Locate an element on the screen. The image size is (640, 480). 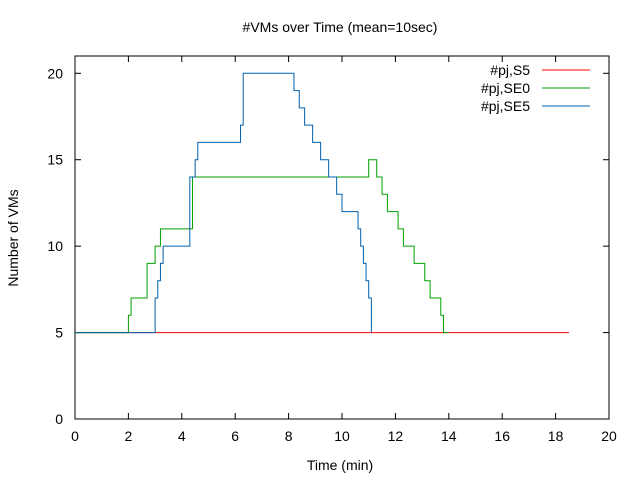
x-tick-label: 8 is located at coordinates (289, 436).